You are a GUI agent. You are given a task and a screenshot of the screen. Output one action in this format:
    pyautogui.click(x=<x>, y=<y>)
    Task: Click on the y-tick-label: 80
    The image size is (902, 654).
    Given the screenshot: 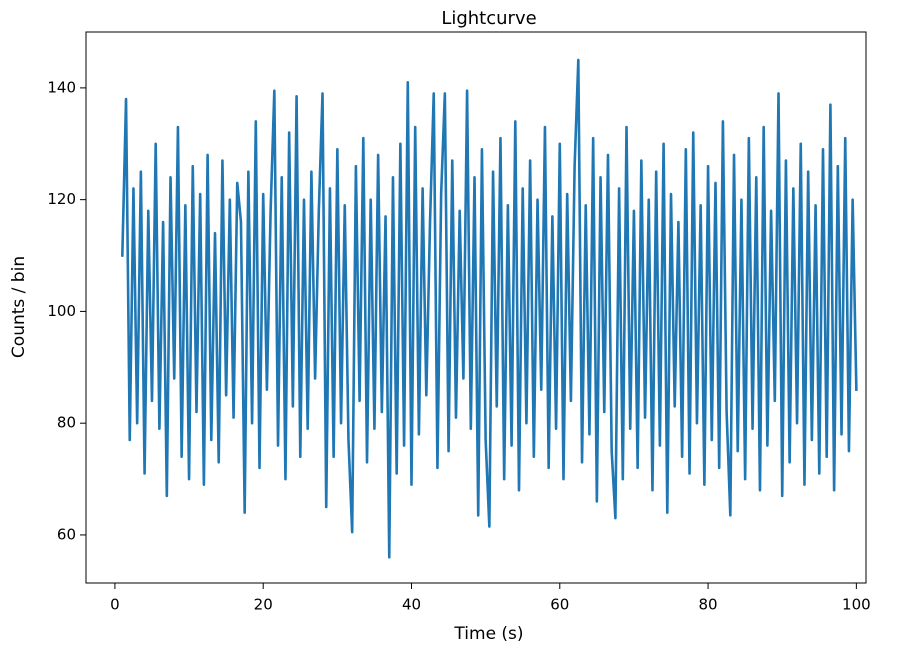 What is the action you would take?
    pyautogui.click(x=66, y=423)
    